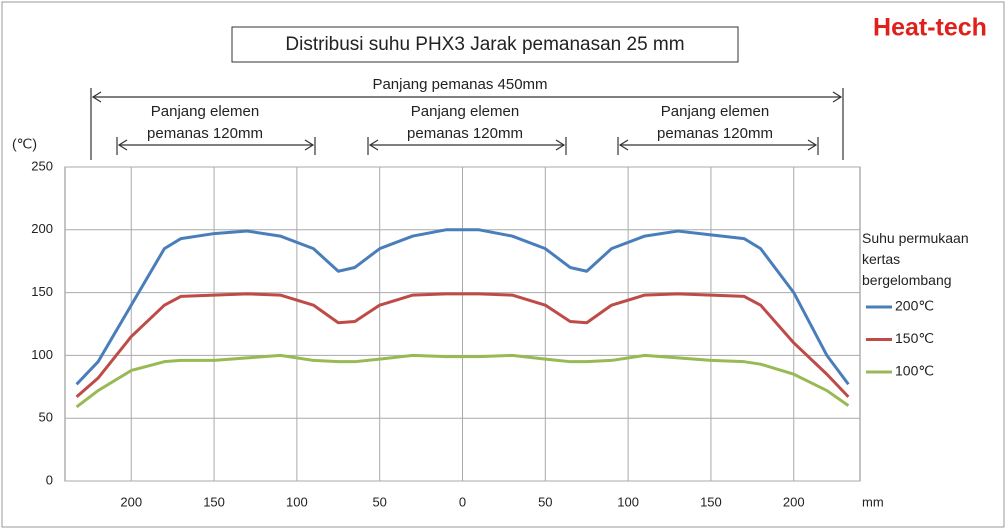  Describe the element at coordinates (42, 228) in the screenshot. I see `y-tick-label: 200` at that location.